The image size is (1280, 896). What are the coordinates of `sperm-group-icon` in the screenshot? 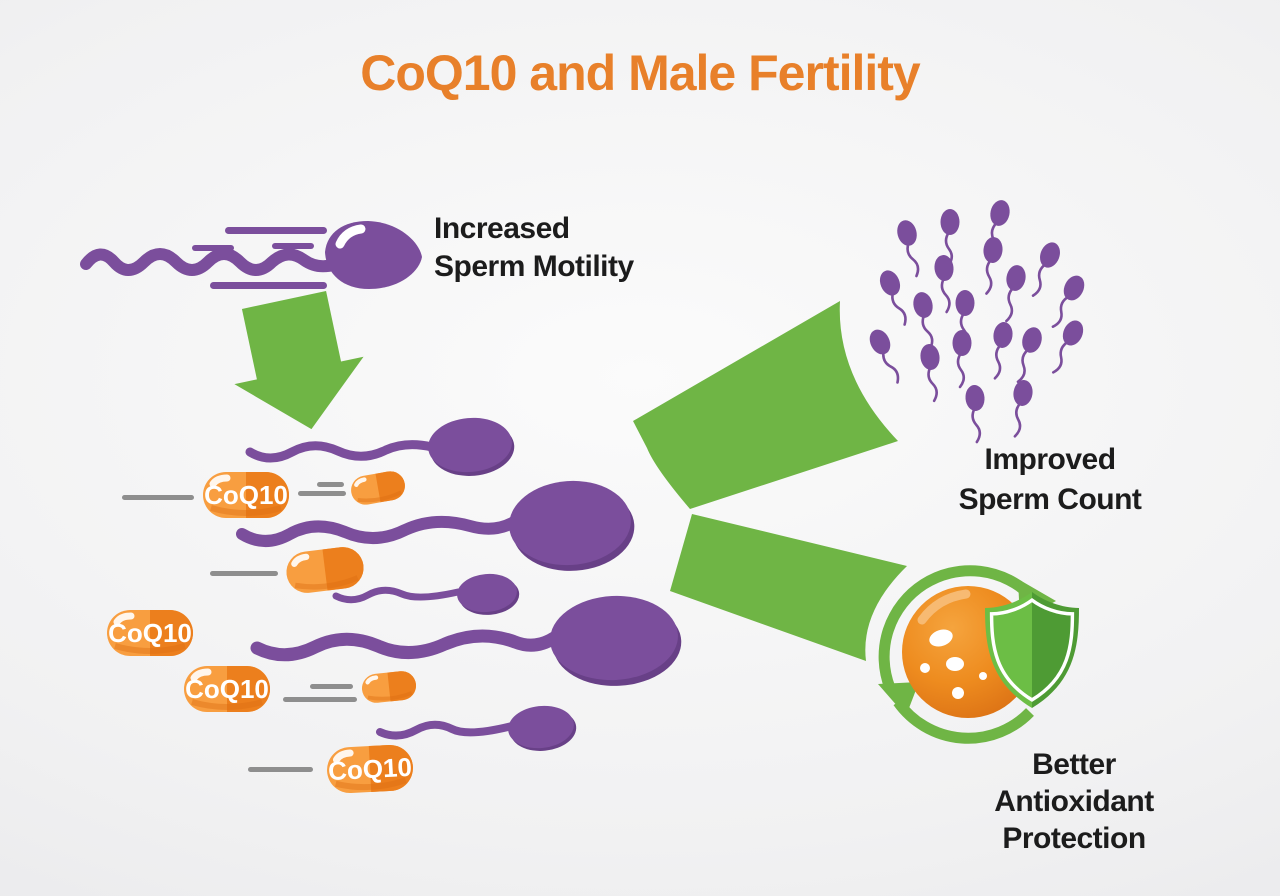 It's located at (459, 584).